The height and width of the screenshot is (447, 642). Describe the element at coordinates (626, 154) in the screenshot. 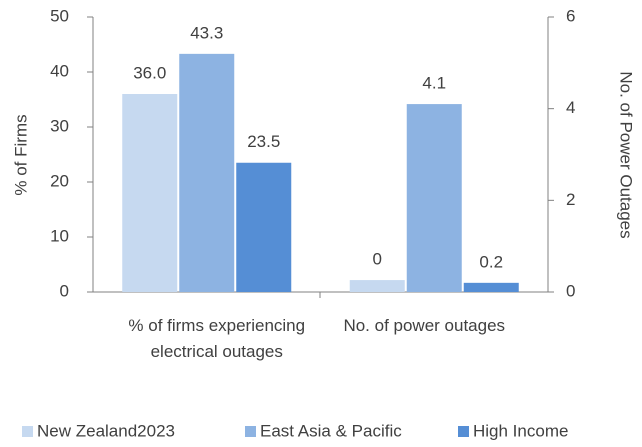

I see `y2-axis-title: No. of Power Outages` at that location.